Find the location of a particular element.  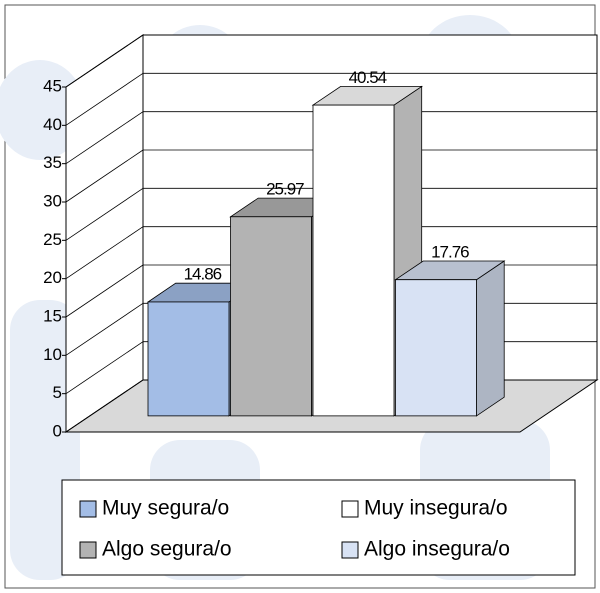

bar is located at coordinates (450, 338).